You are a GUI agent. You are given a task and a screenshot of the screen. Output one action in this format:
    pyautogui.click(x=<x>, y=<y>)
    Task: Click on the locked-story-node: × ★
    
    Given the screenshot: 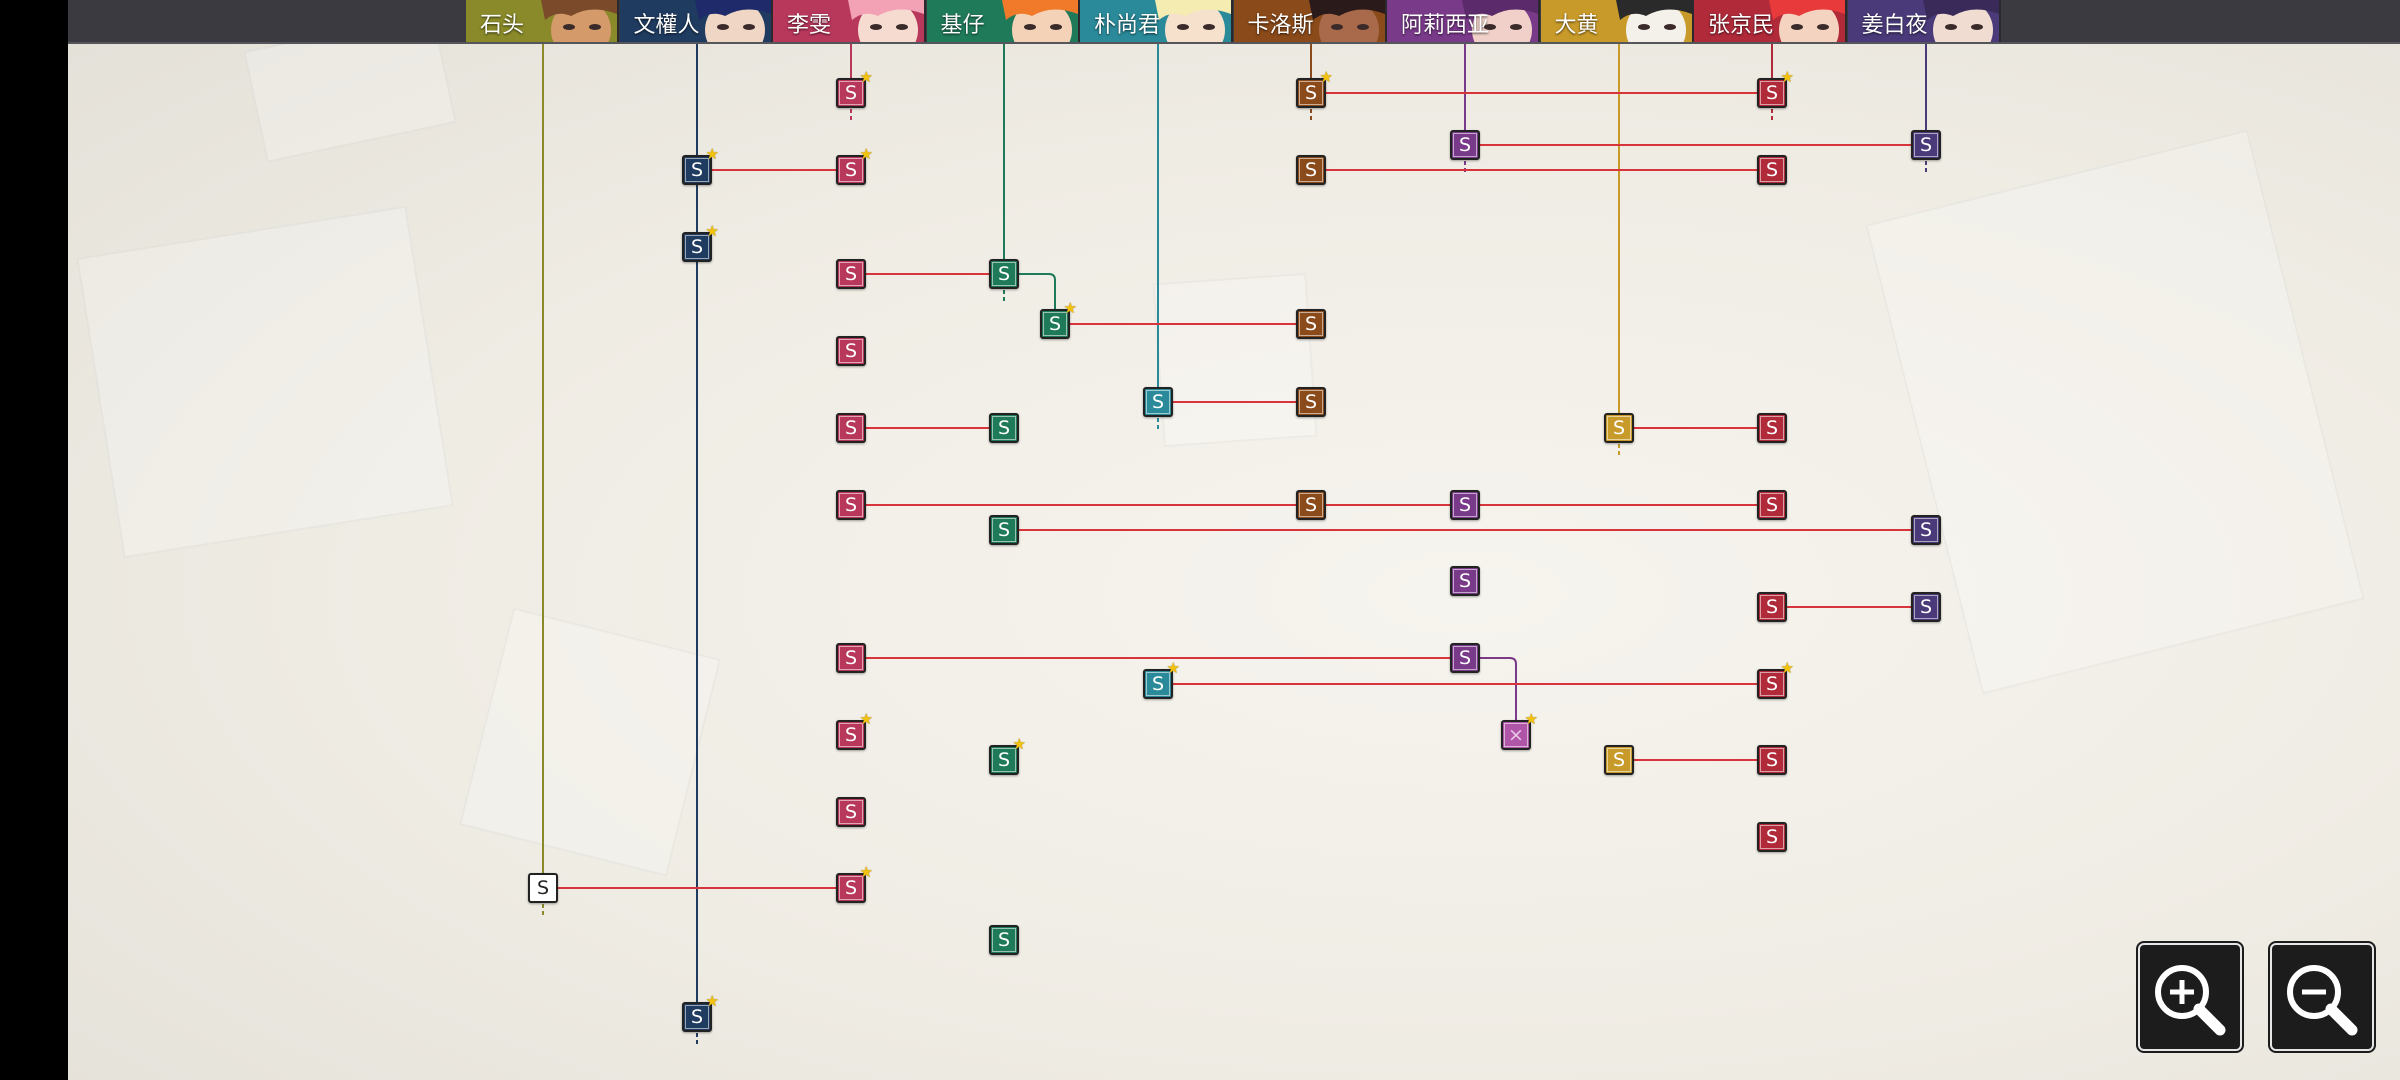 What is the action you would take?
    pyautogui.click(x=1519, y=731)
    